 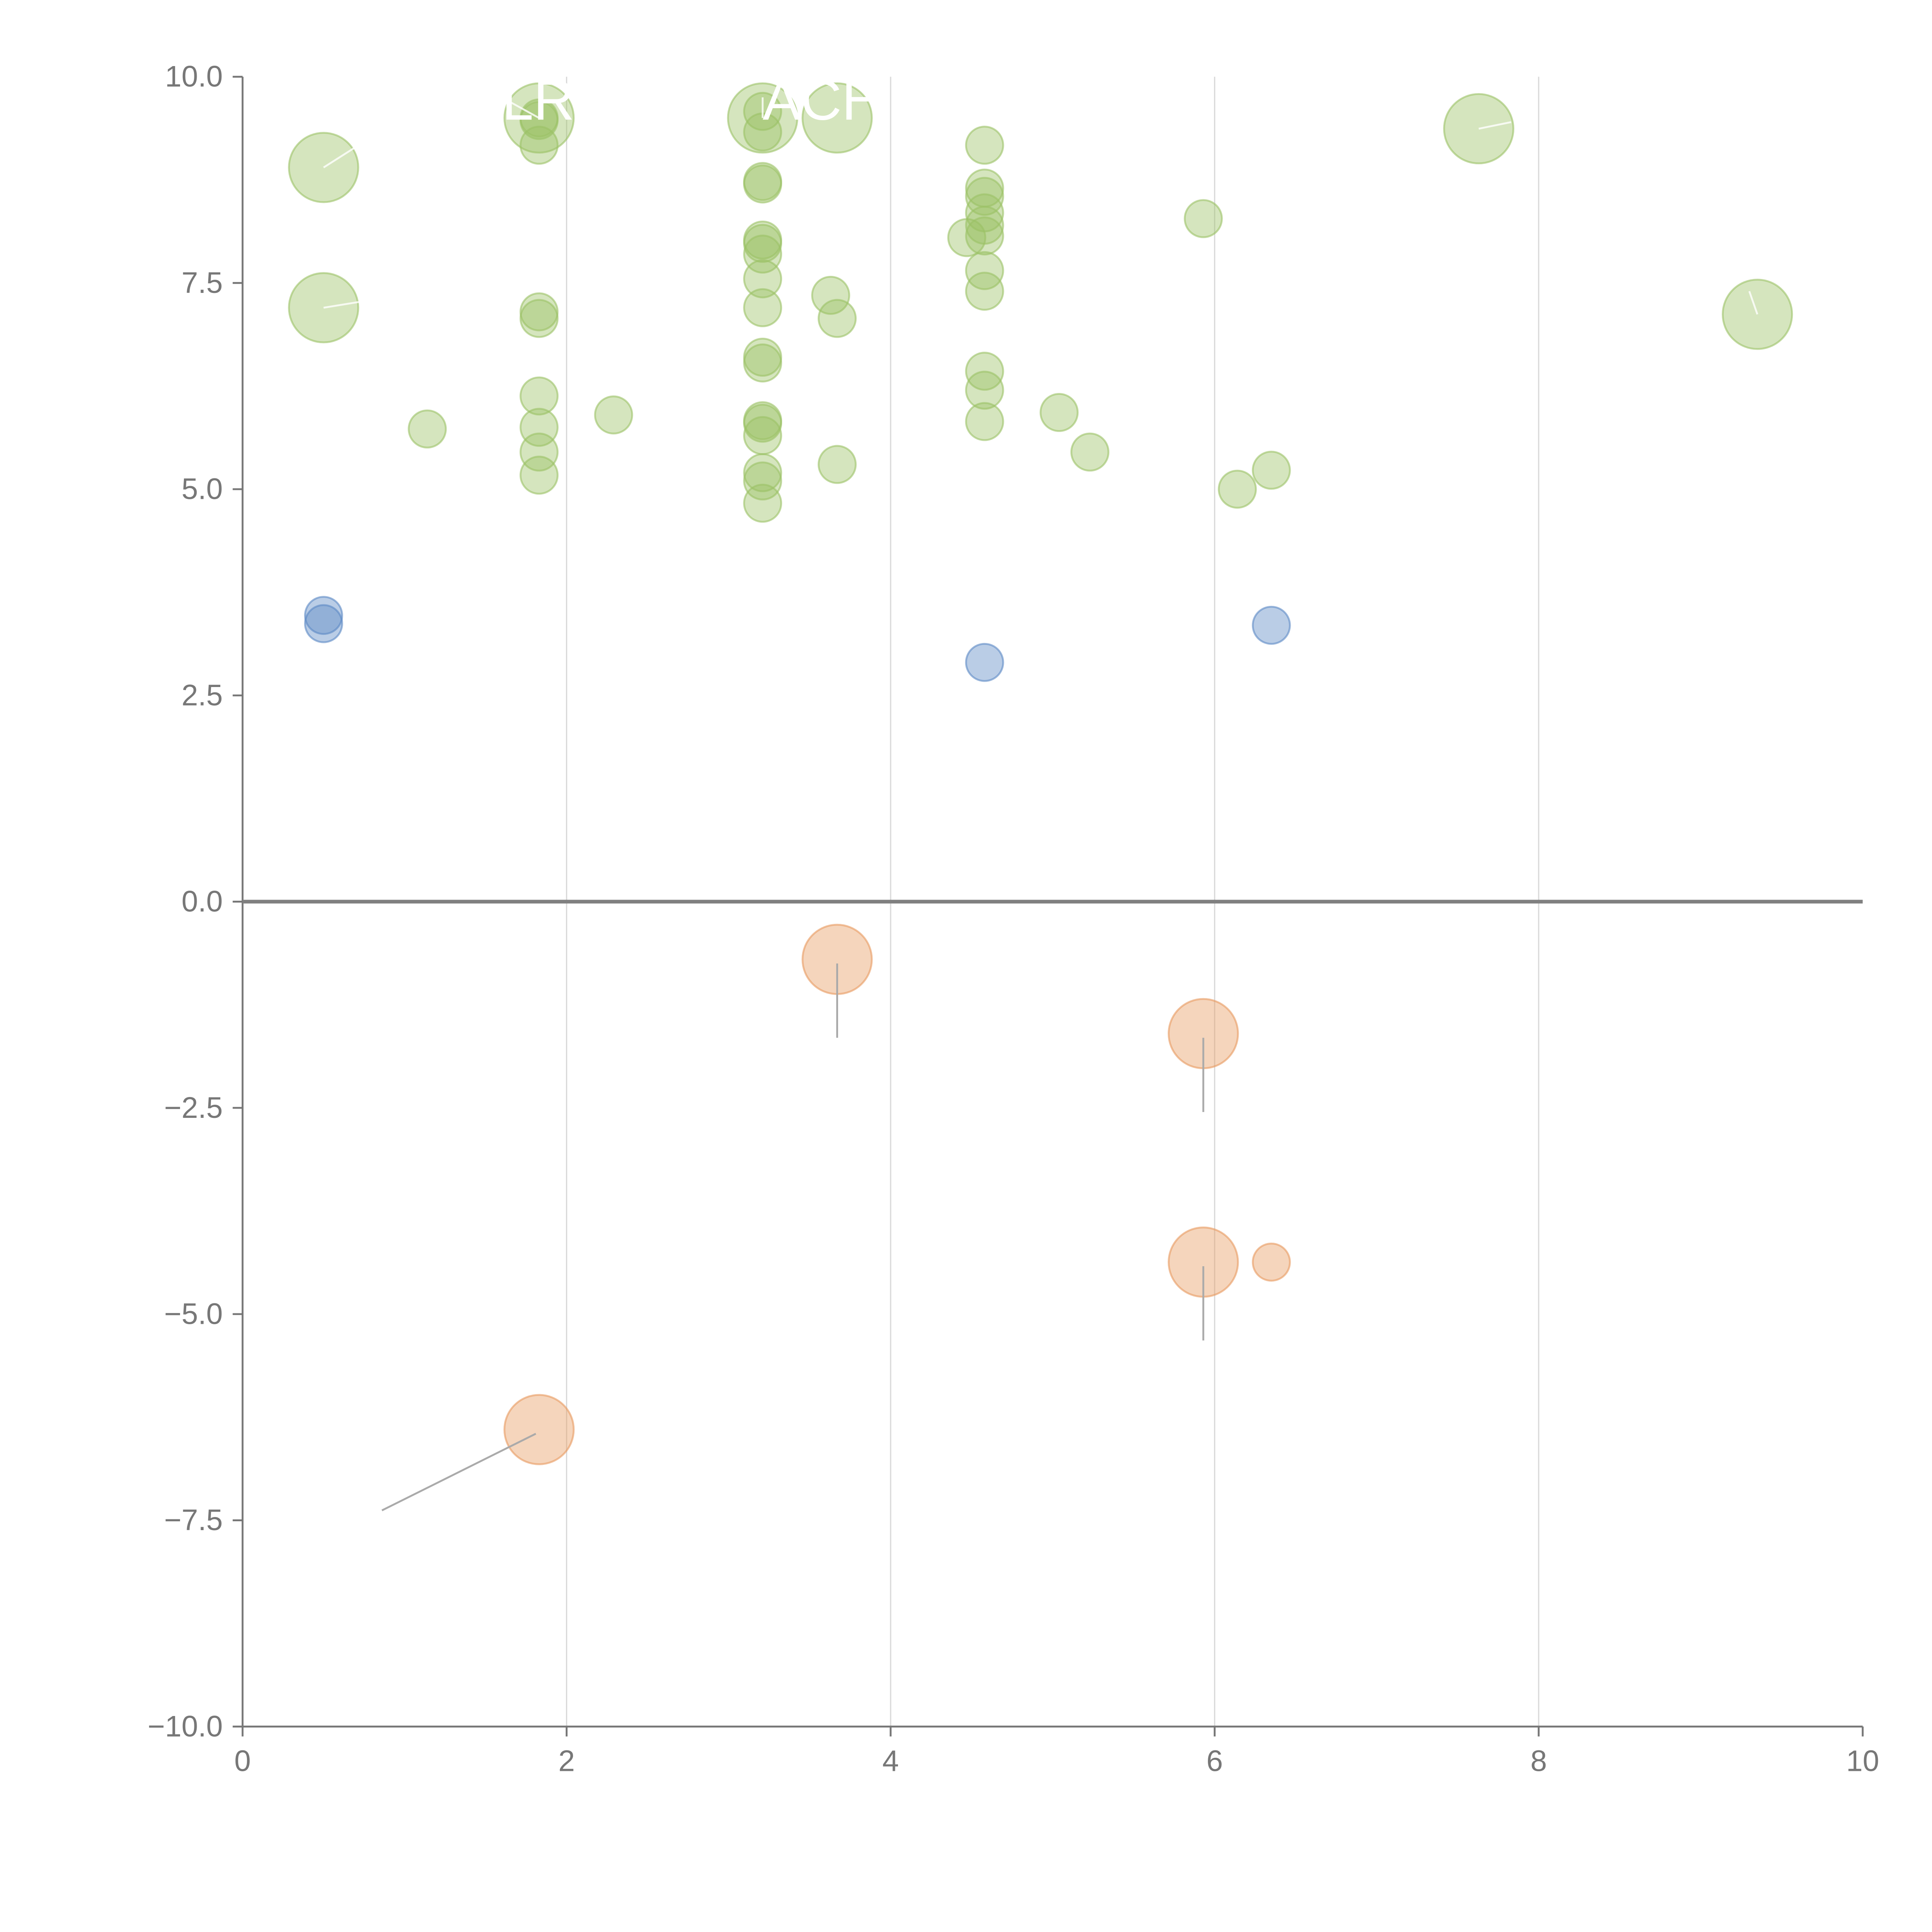 I want to click on y-tick-label: −7.5, so click(x=193, y=1520).